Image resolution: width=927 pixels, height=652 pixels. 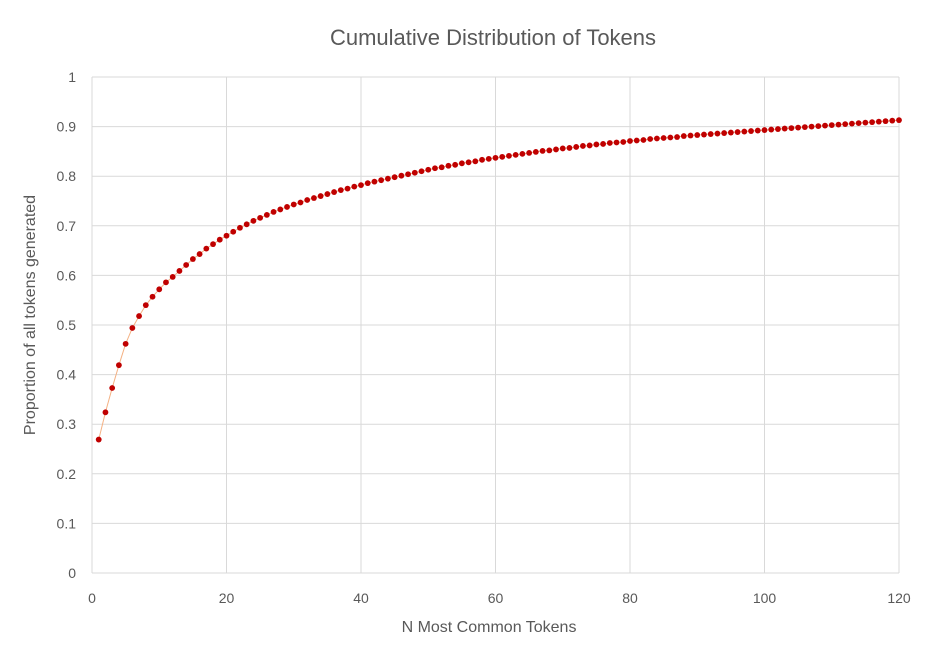 I want to click on y-tick-label: 0, so click(x=72, y=573).